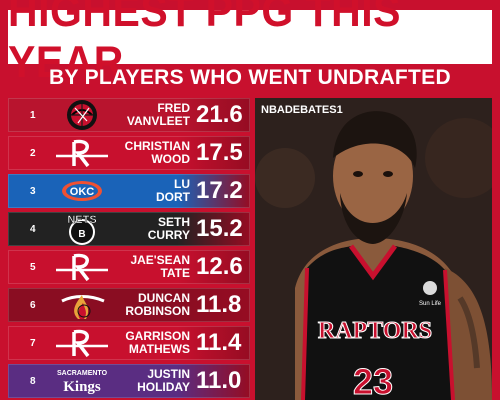 Image resolution: width=500 pixels, height=400 pixels. I want to click on ppg-value: 21.6, so click(219, 114).